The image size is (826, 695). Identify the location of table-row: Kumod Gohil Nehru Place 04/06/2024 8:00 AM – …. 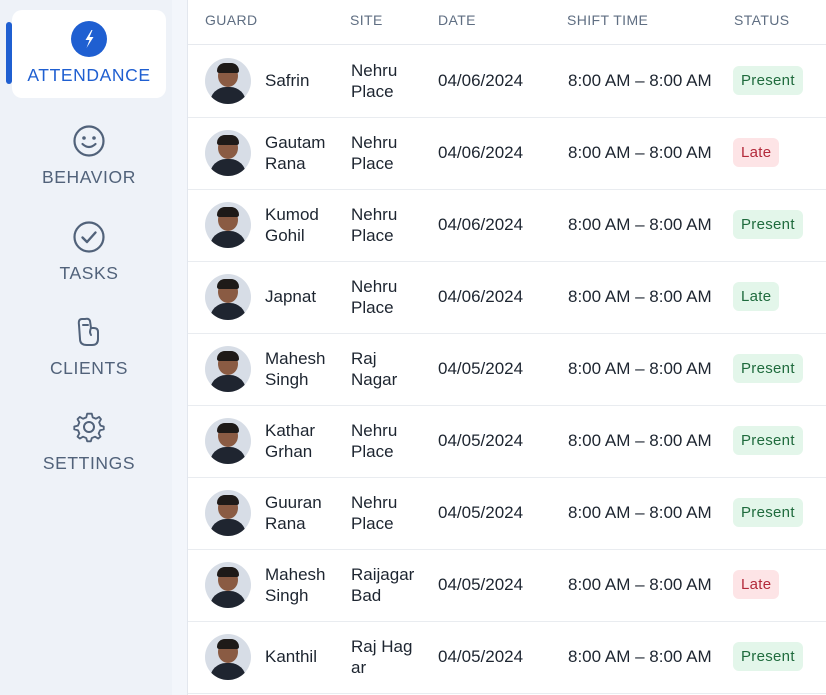
(507, 225).